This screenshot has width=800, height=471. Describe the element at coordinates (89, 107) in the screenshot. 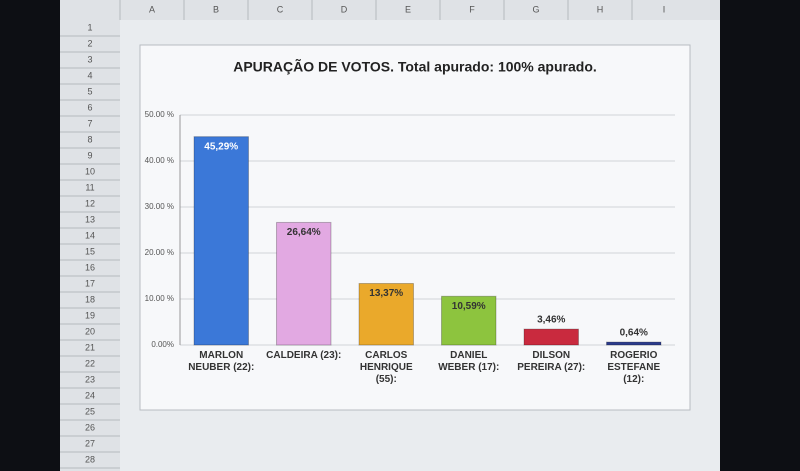

I see `row-header: 6` at that location.